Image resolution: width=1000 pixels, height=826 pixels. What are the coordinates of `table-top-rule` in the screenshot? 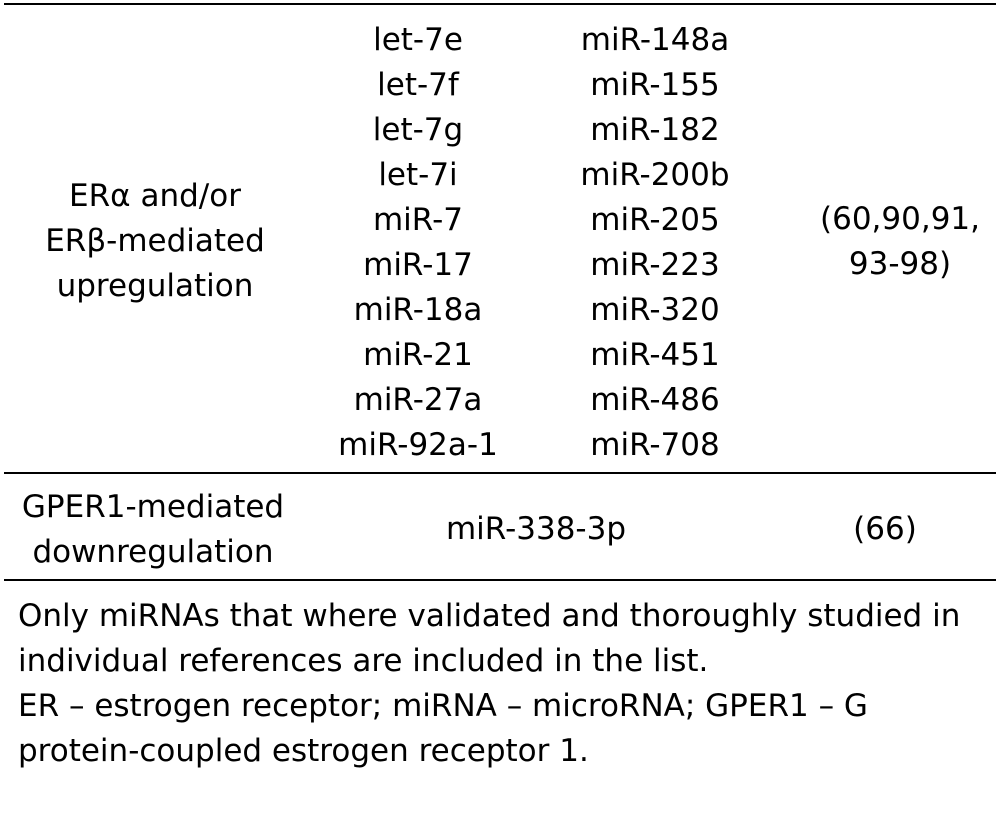 It's located at (500, 4).